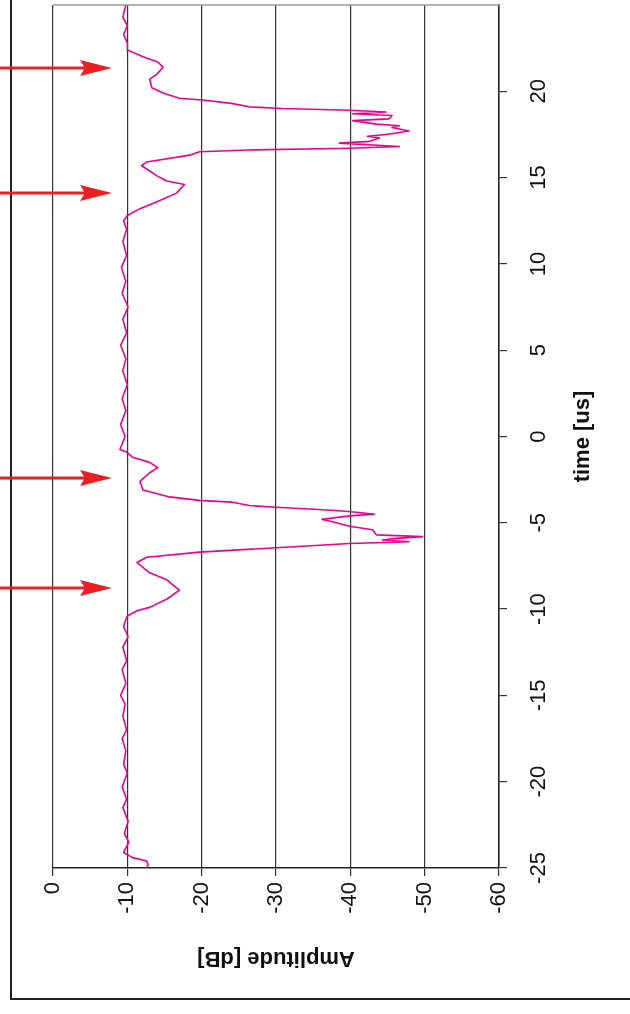 The image size is (630, 1014). Describe the element at coordinates (538, 781) in the screenshot. I see `y-tick-label: -20` at that location.